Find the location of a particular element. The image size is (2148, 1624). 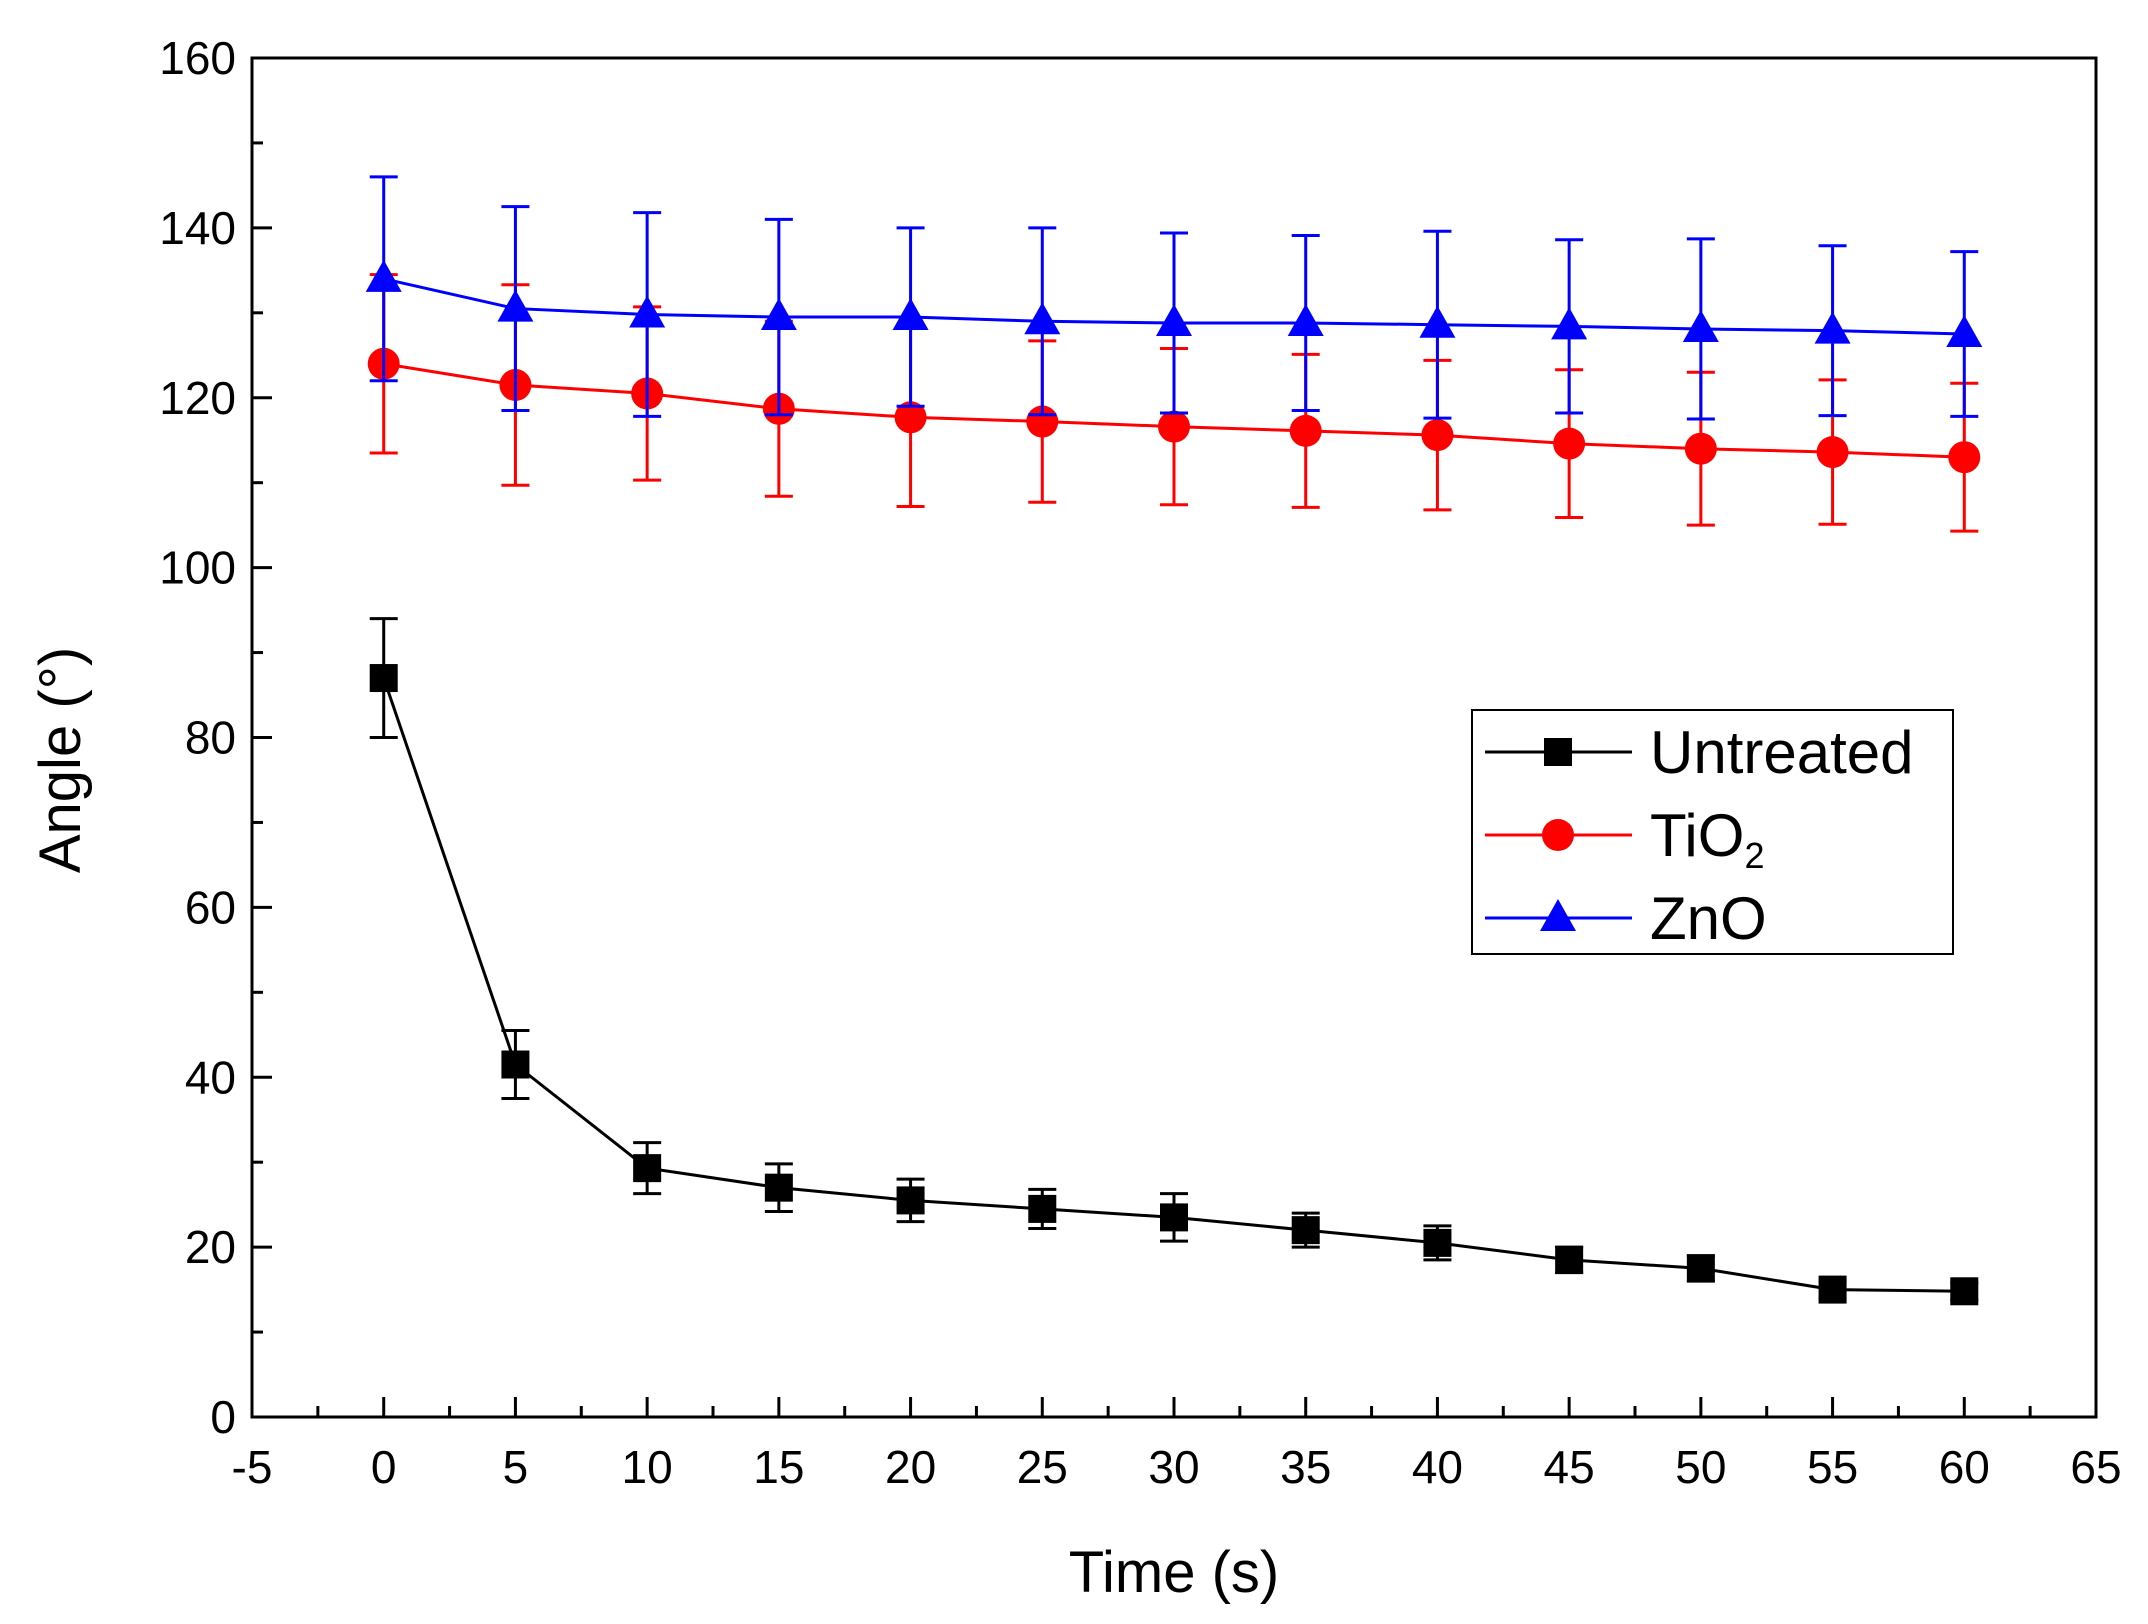

x-tick-label: 25 is located at coordinates (1042, 1467).